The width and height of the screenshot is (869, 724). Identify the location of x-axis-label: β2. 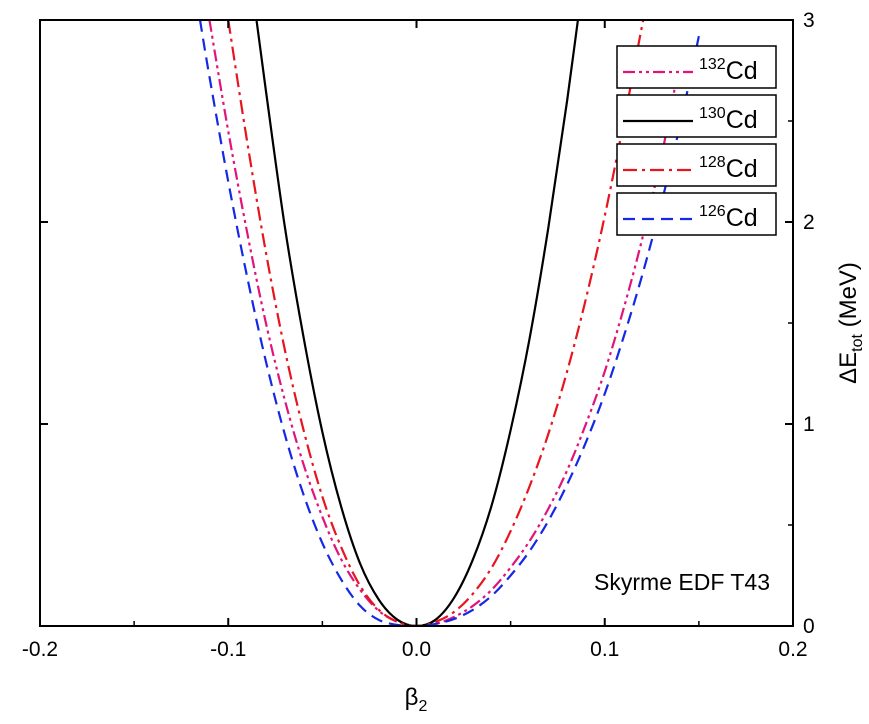
(416, 699).